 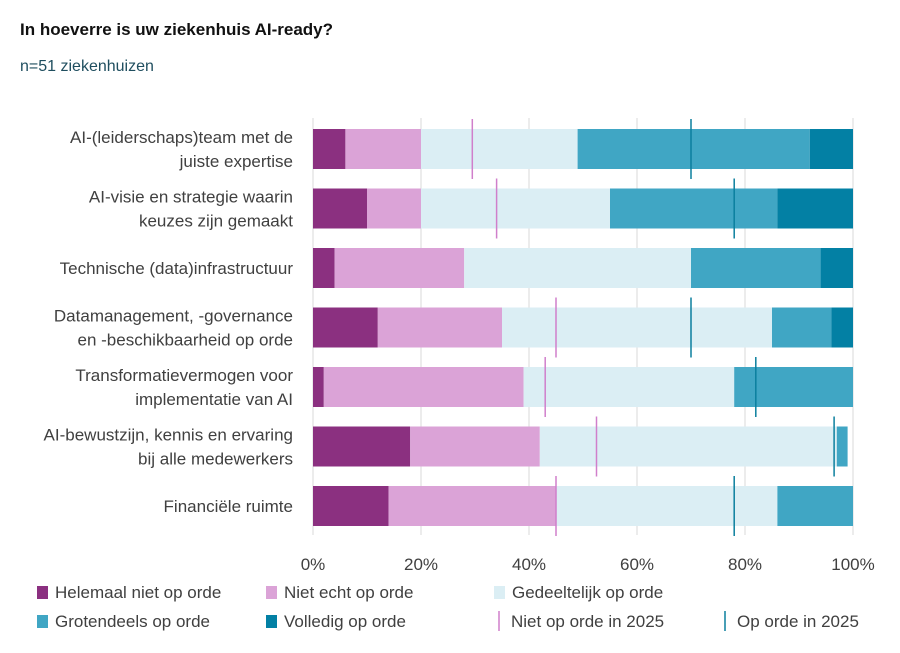 What do you see at coordinates (236, 161) in the screenshot?
I see `category-label: juiste expertise` at bounding box center [236, 161].